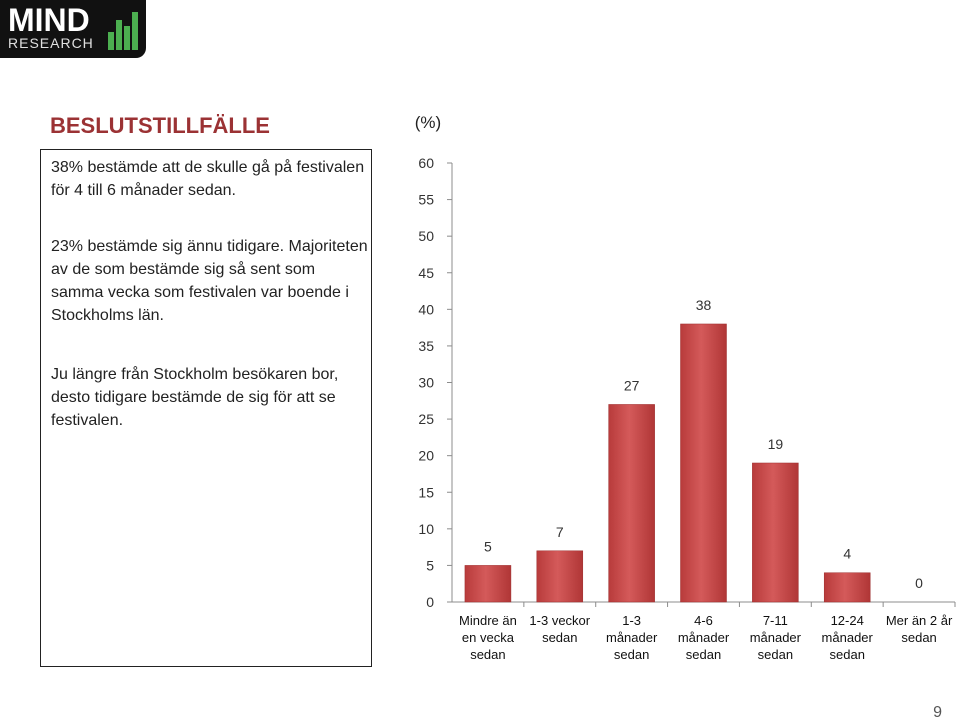 Image resolution: width=960 pixels, height=722 pixels. Describe the element at coordinates (559, 620) in the screenshot. I see `x-category-label: 1-3 veckor` at that location.